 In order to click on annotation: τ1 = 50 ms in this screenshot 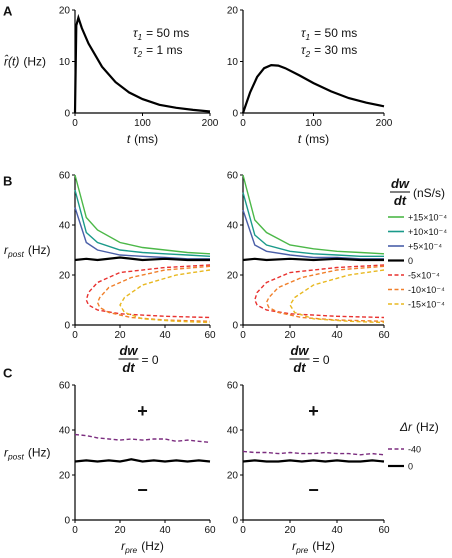, I will do `click(161, 34)`.